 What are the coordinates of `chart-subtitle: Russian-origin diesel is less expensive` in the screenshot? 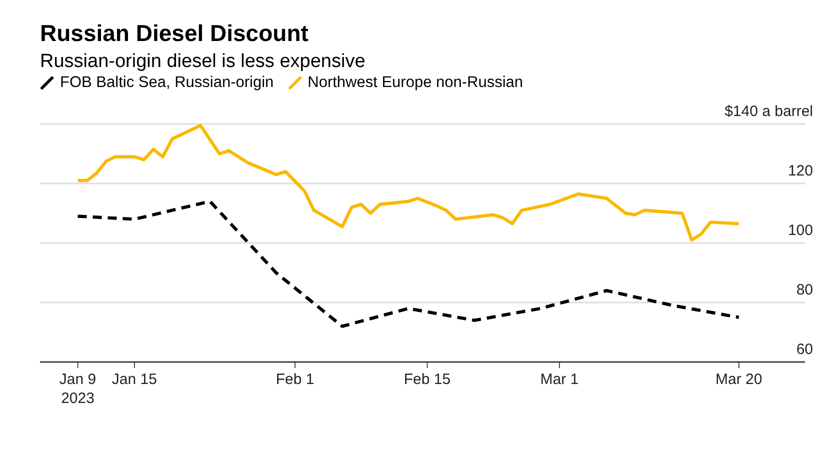 It's located at (203, 62).